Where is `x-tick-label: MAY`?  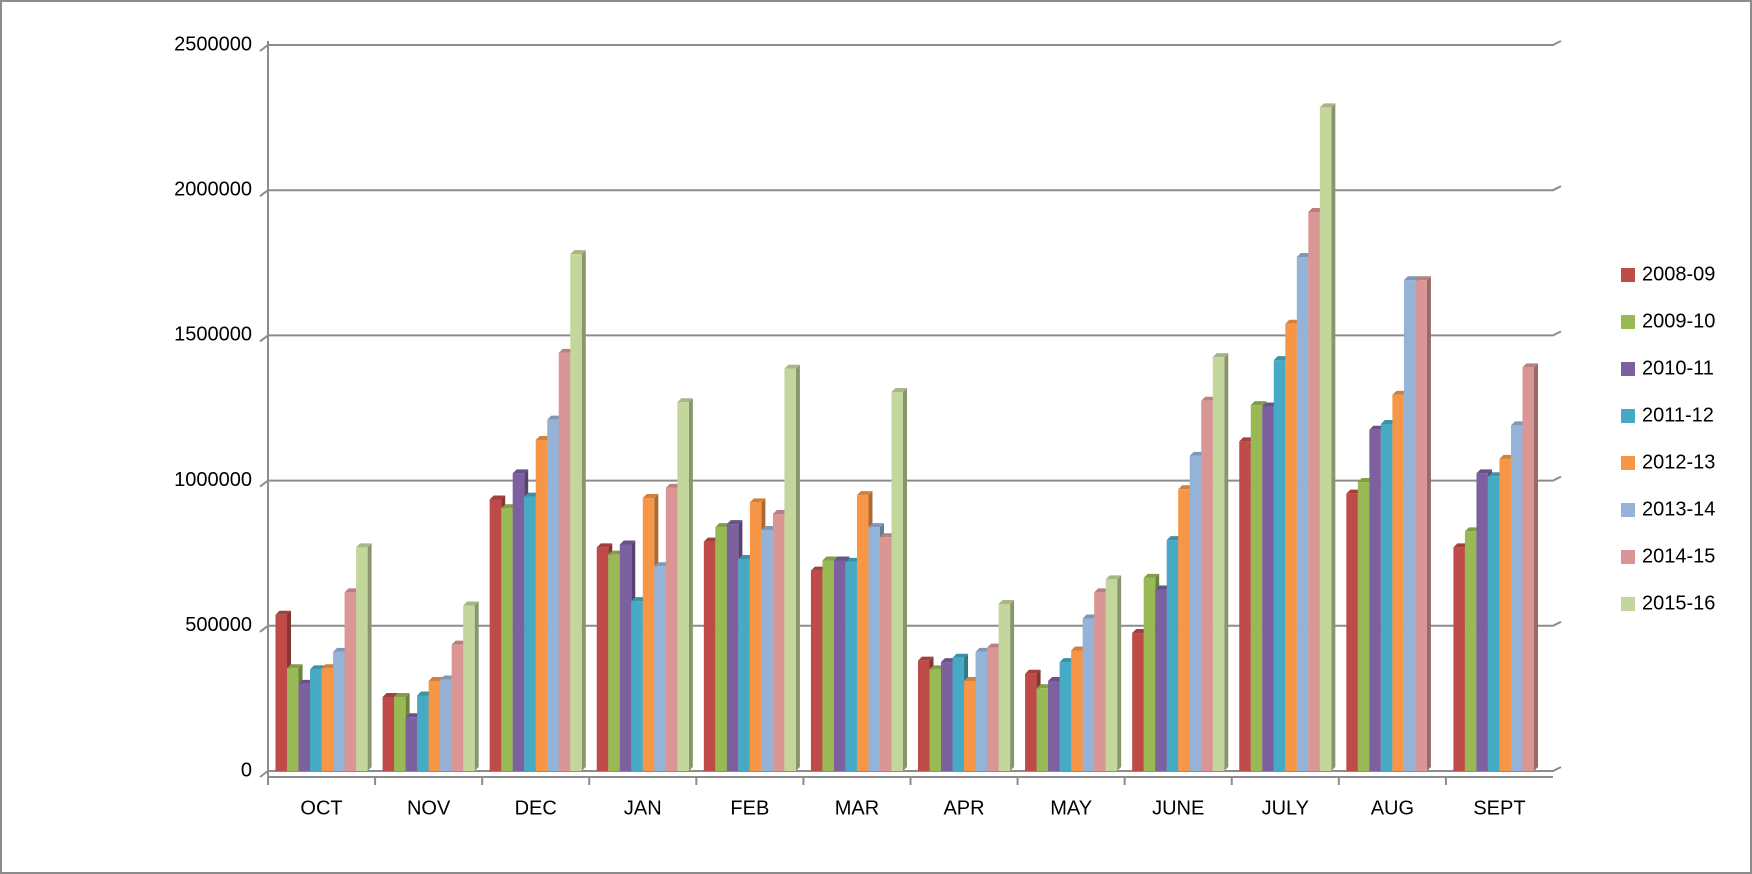
x-tick-label: MAY is located at coordinates (1071, 808).